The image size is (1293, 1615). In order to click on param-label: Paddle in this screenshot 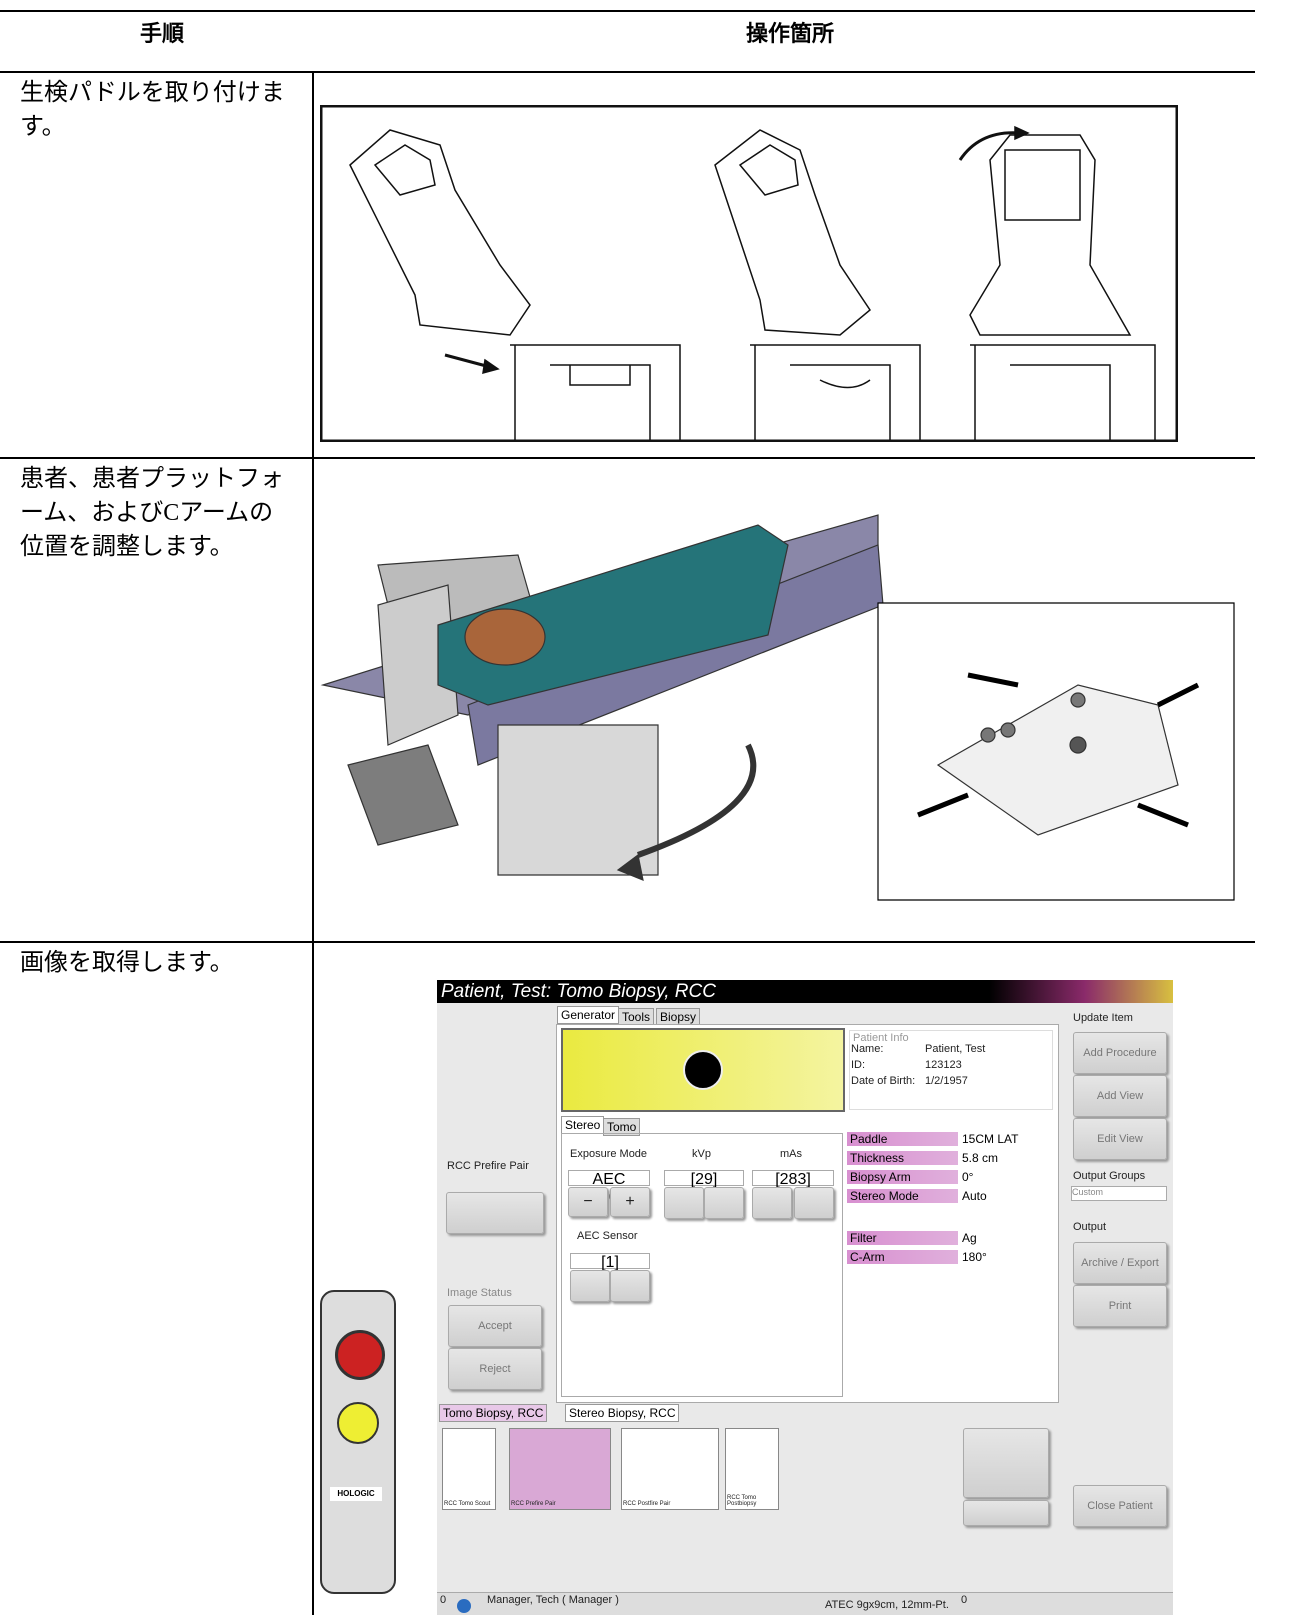, I will do `click(902, 1139)`.